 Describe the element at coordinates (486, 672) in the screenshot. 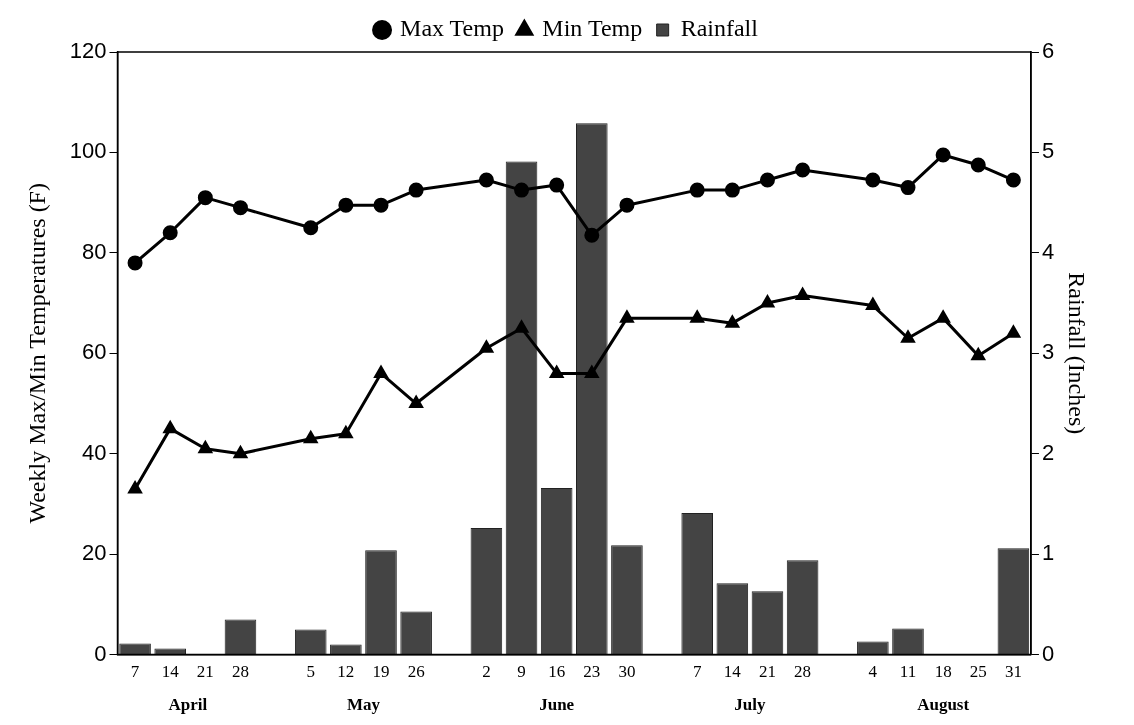

I see `x-tick-label: 2` at that location.